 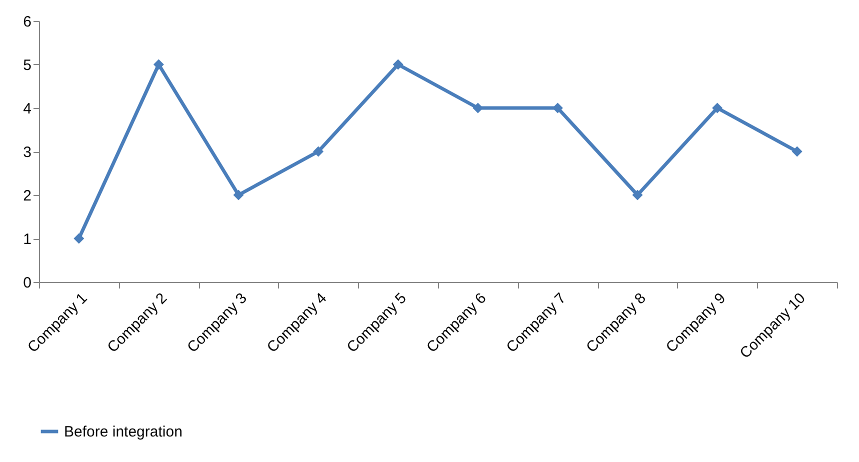 I want to click on y-tick-label: 3, so click(x=27, y=152).